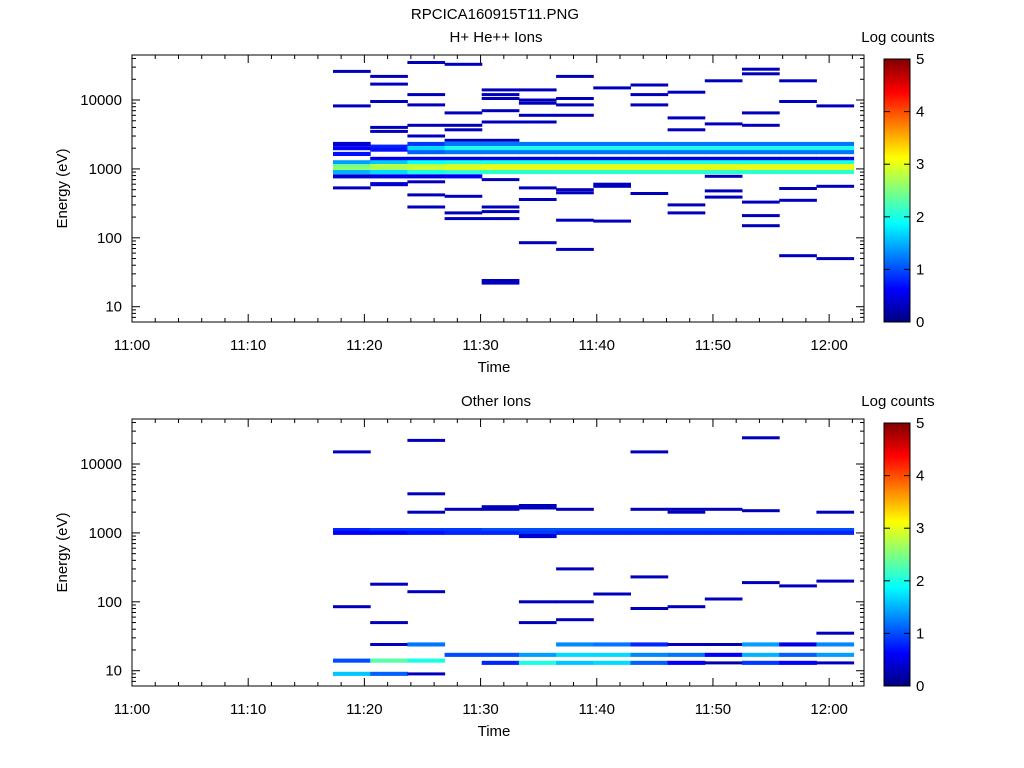  Describe the element at coordinates (101, 100) in the screenshot. I see `y-tick-label: 10000` at that location.